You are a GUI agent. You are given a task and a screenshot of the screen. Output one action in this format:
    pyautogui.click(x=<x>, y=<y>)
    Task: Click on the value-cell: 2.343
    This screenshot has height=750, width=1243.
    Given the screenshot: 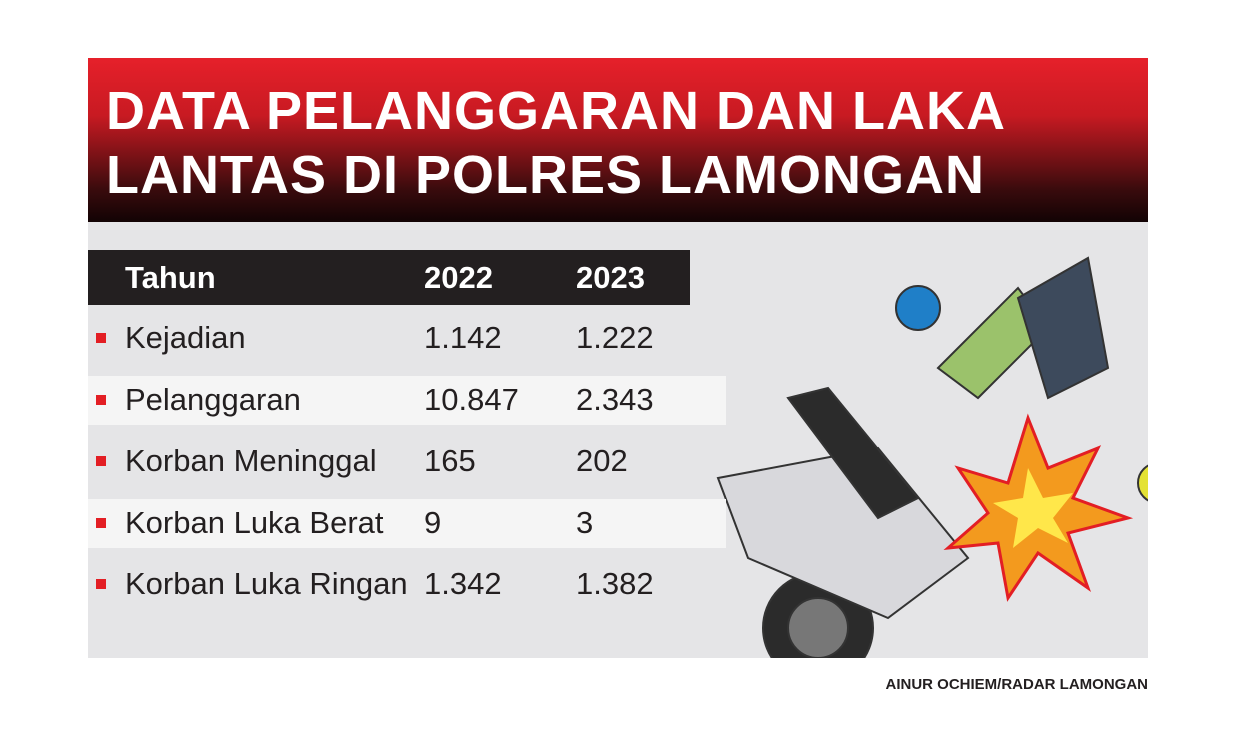 What is the action you would take?
    pyautogui.click(x=615, y=399)
    